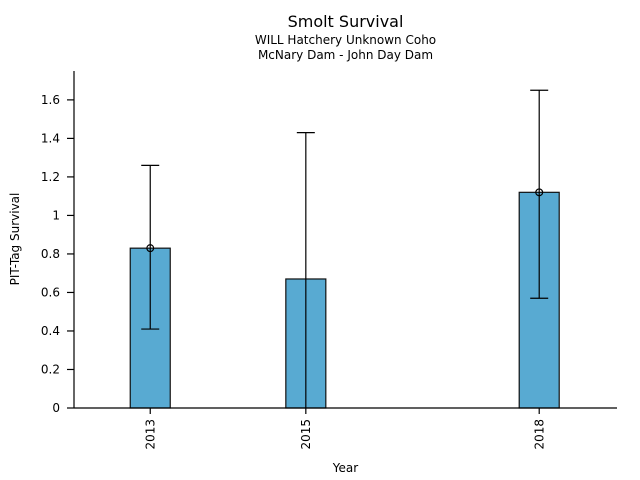 The height and width of the screenshot is (480, 640). Describe the element at coordinates (50, 331) in the screenshot. I see `y-tick-label-0.4: 0.4` at that location.